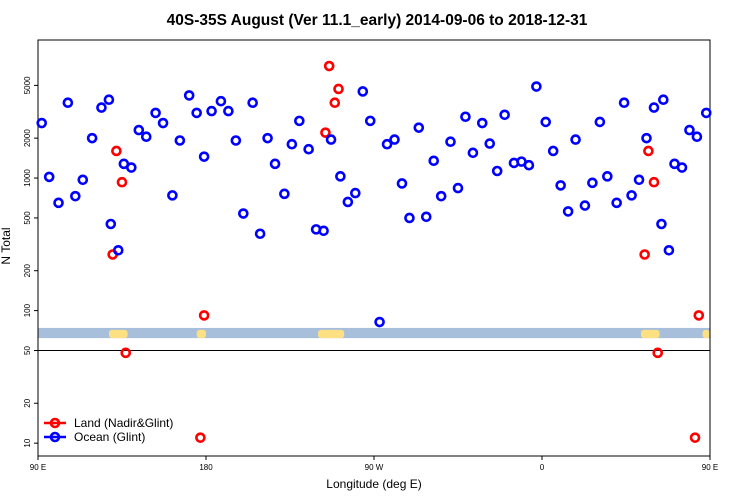 This screenshot has height=500, width=750. I want to click on y-tick-label: 100, so click(27, 310).